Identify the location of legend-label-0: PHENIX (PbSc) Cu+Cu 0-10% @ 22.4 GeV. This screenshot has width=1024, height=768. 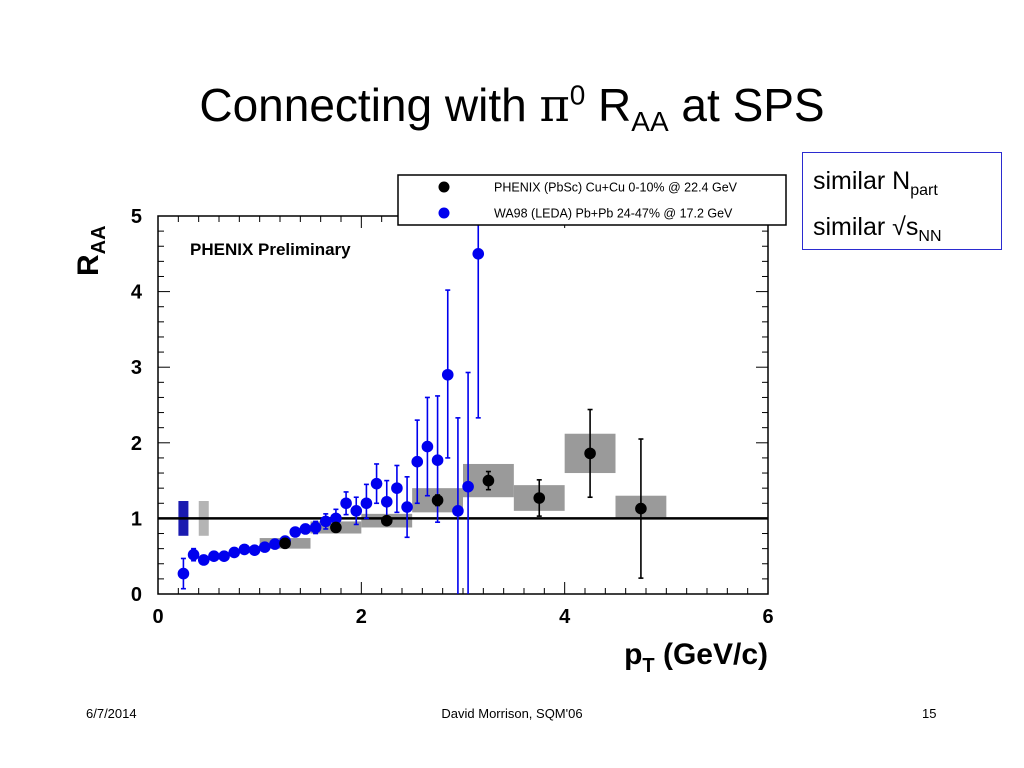
(616, 188).